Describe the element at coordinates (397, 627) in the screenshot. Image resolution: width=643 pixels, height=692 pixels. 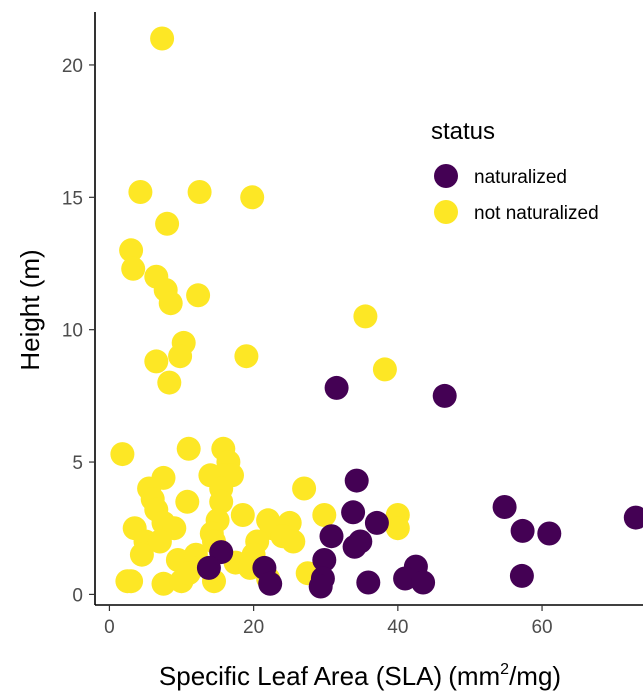
I see `x-tick-label: 40` at that location.